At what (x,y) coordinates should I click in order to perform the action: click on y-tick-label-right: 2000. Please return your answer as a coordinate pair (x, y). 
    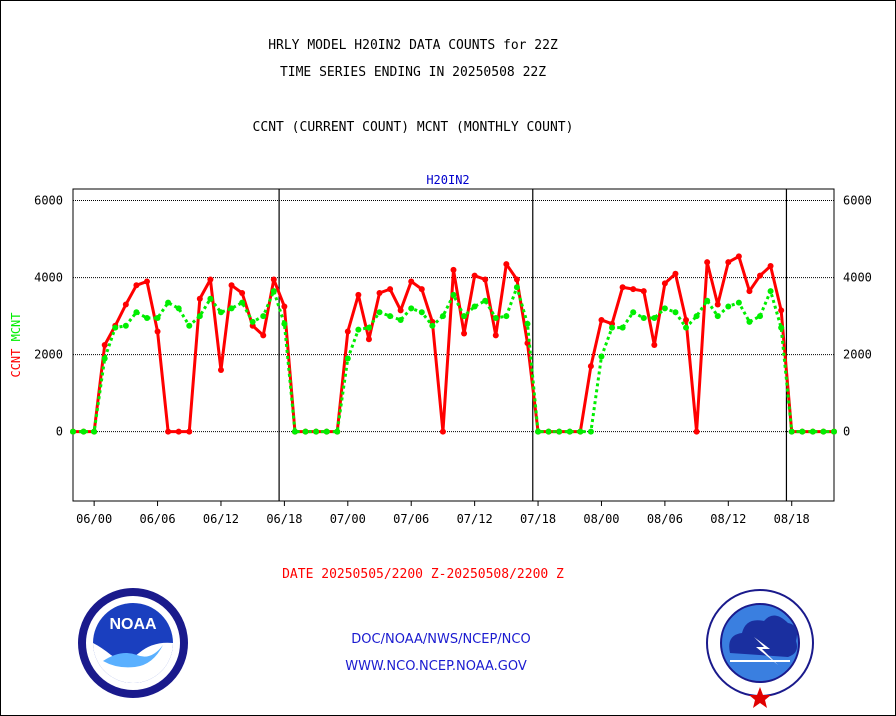
    Looking at the image, I should click on (857, 355).